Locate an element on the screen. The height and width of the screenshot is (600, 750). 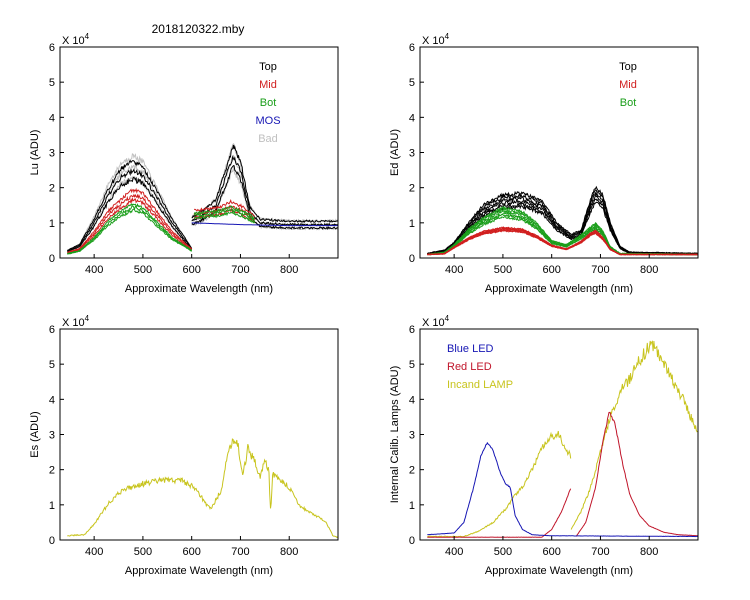
series-line-incand-lamp is located at coordinates (634, 435).